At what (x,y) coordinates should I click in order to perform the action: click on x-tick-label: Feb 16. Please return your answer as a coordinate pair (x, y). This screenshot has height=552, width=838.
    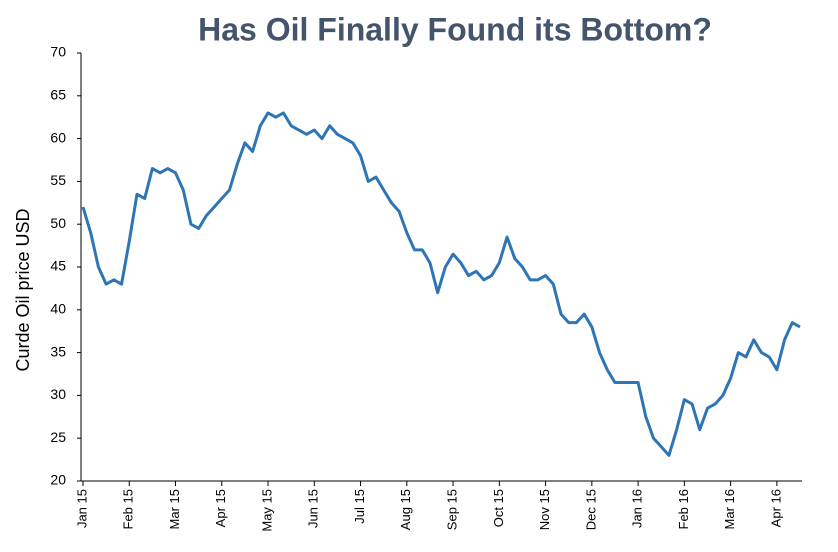
    Looking at the image, I should click on (683, 509).